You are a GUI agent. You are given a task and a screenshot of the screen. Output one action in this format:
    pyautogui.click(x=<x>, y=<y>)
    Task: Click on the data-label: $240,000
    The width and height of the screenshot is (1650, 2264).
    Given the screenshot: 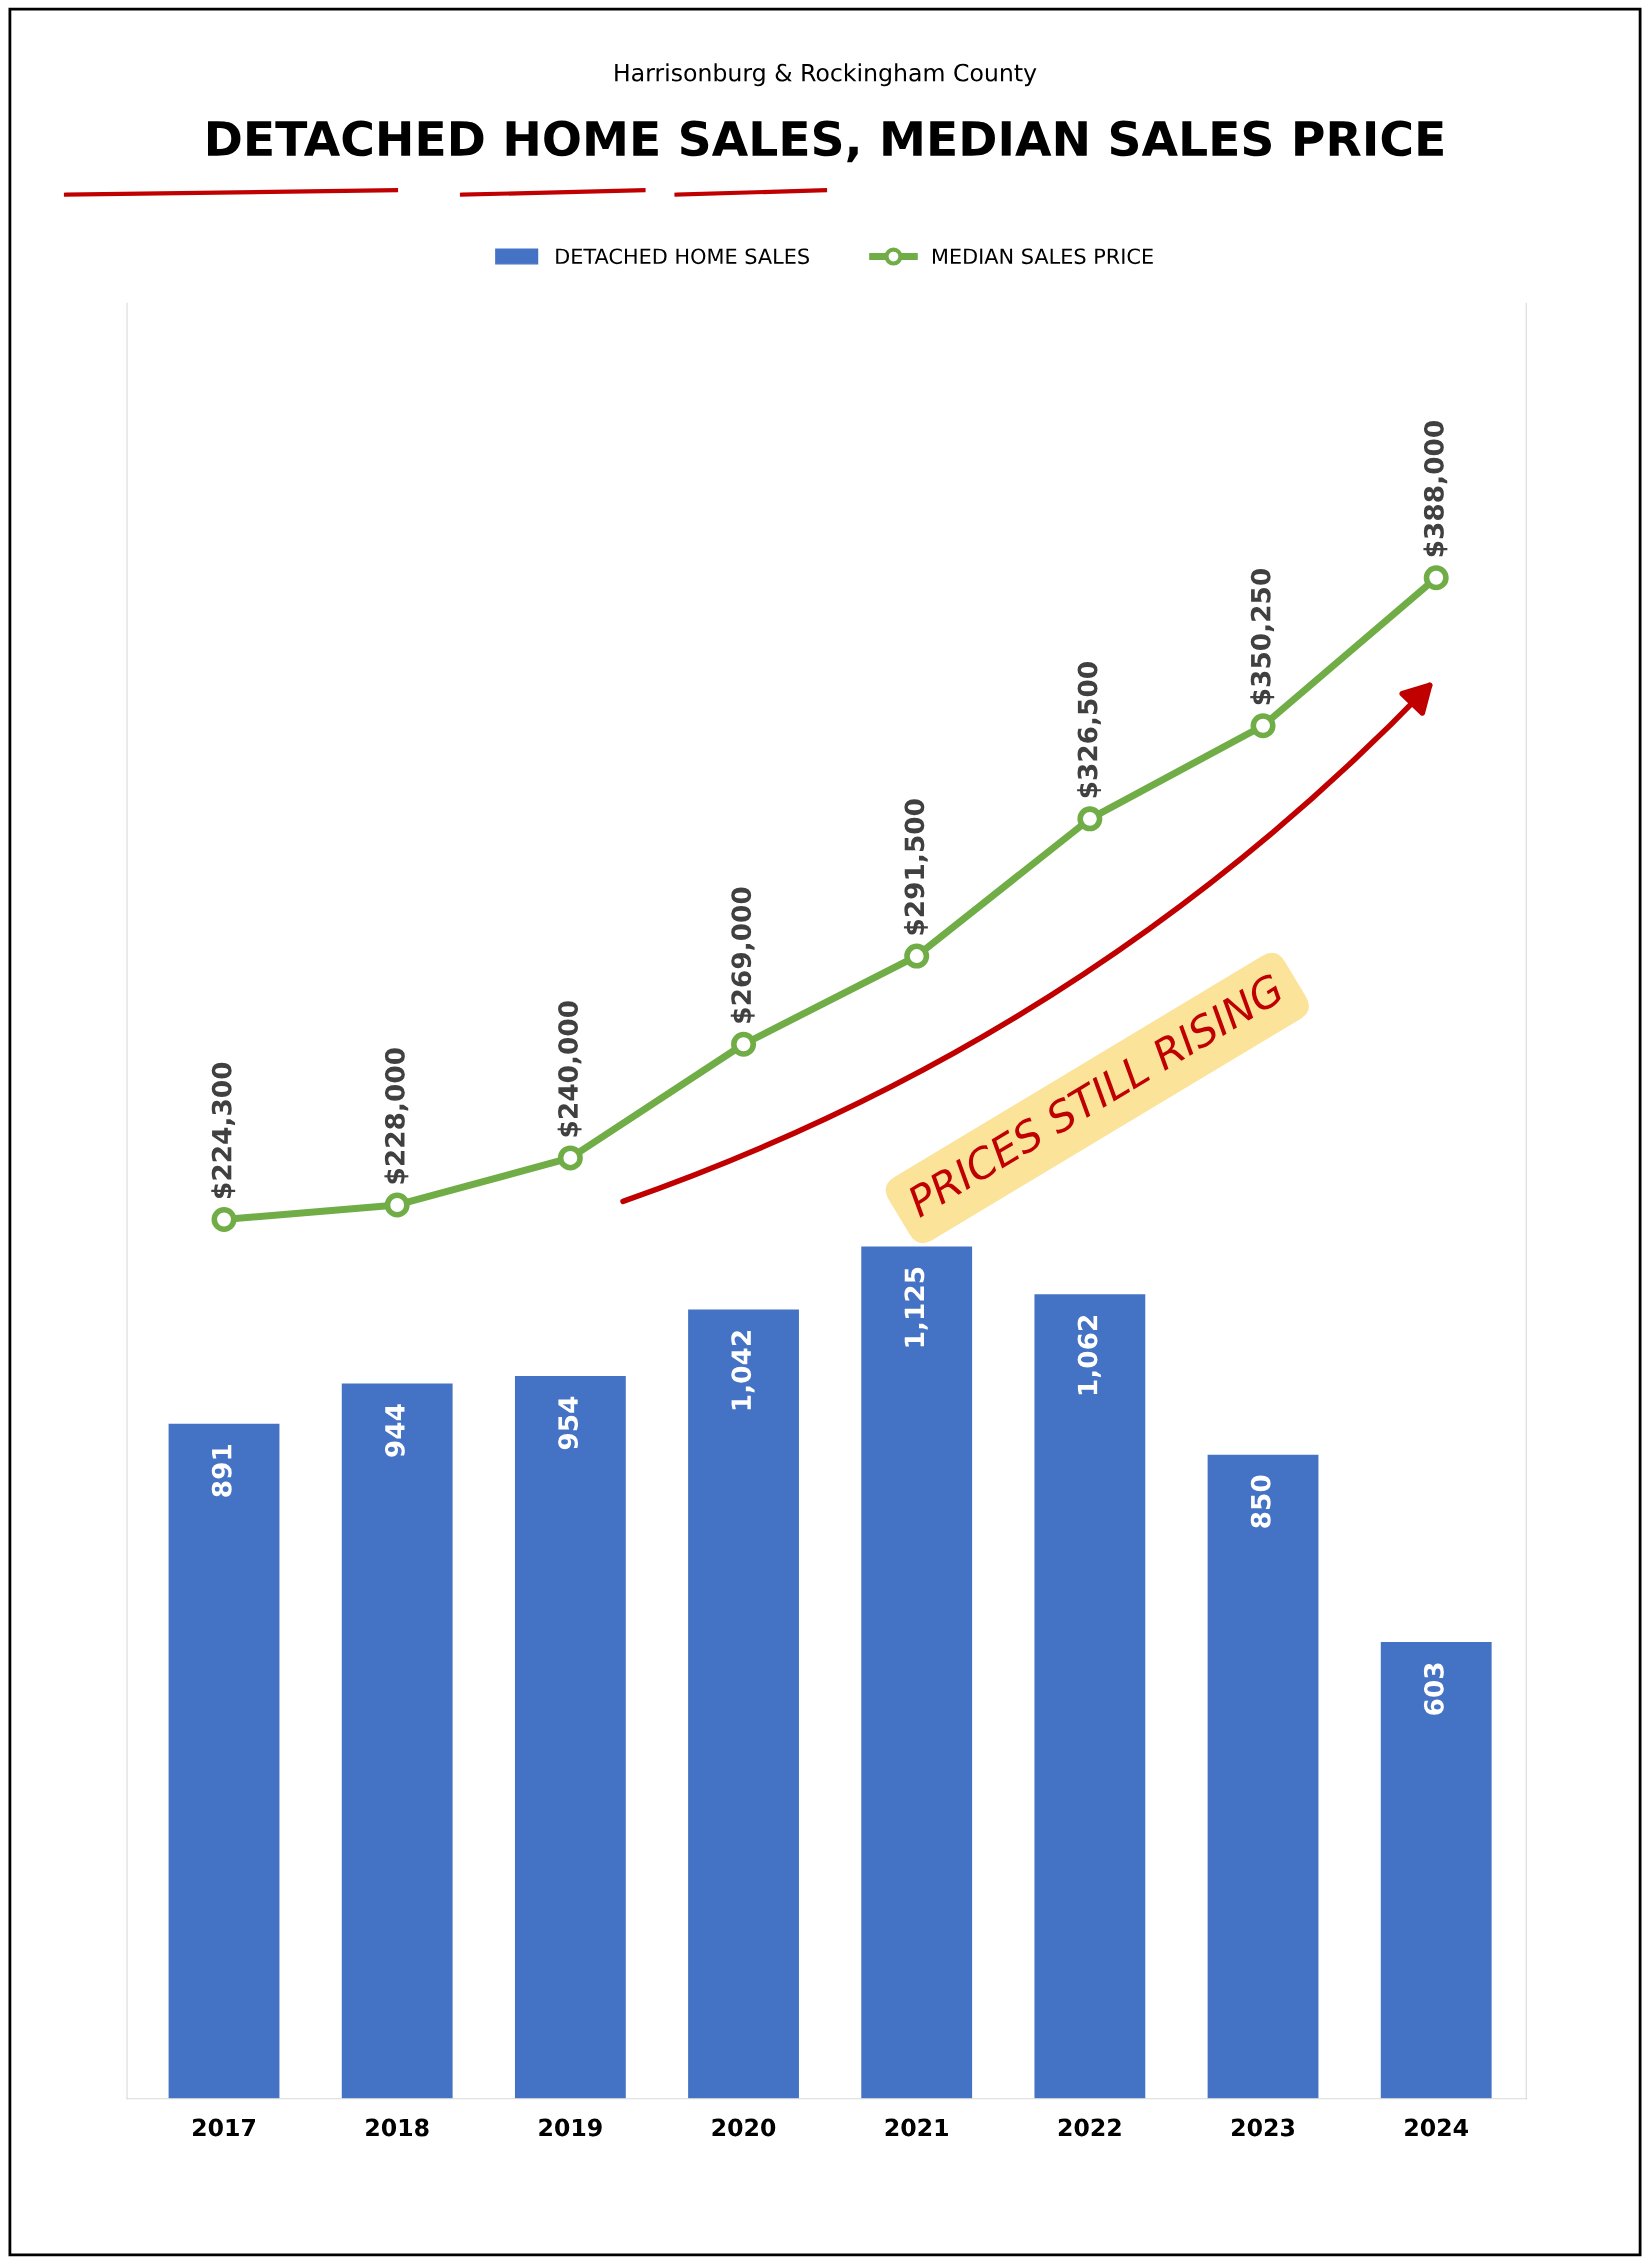 What is the action you would take?
    pyautogui.click(x=569, y=1069)
    